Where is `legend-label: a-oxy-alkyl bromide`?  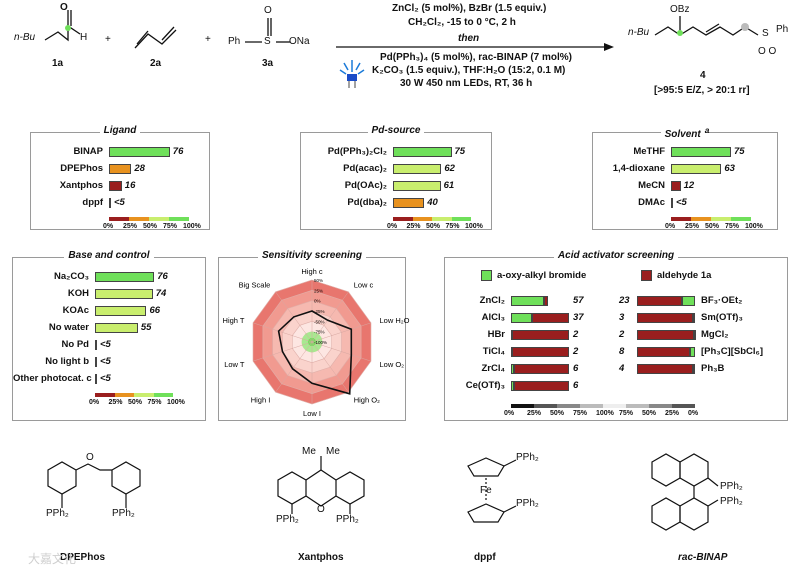 legend-label: a-oxy-alkyl bromide is located at coordinates (542, 275).